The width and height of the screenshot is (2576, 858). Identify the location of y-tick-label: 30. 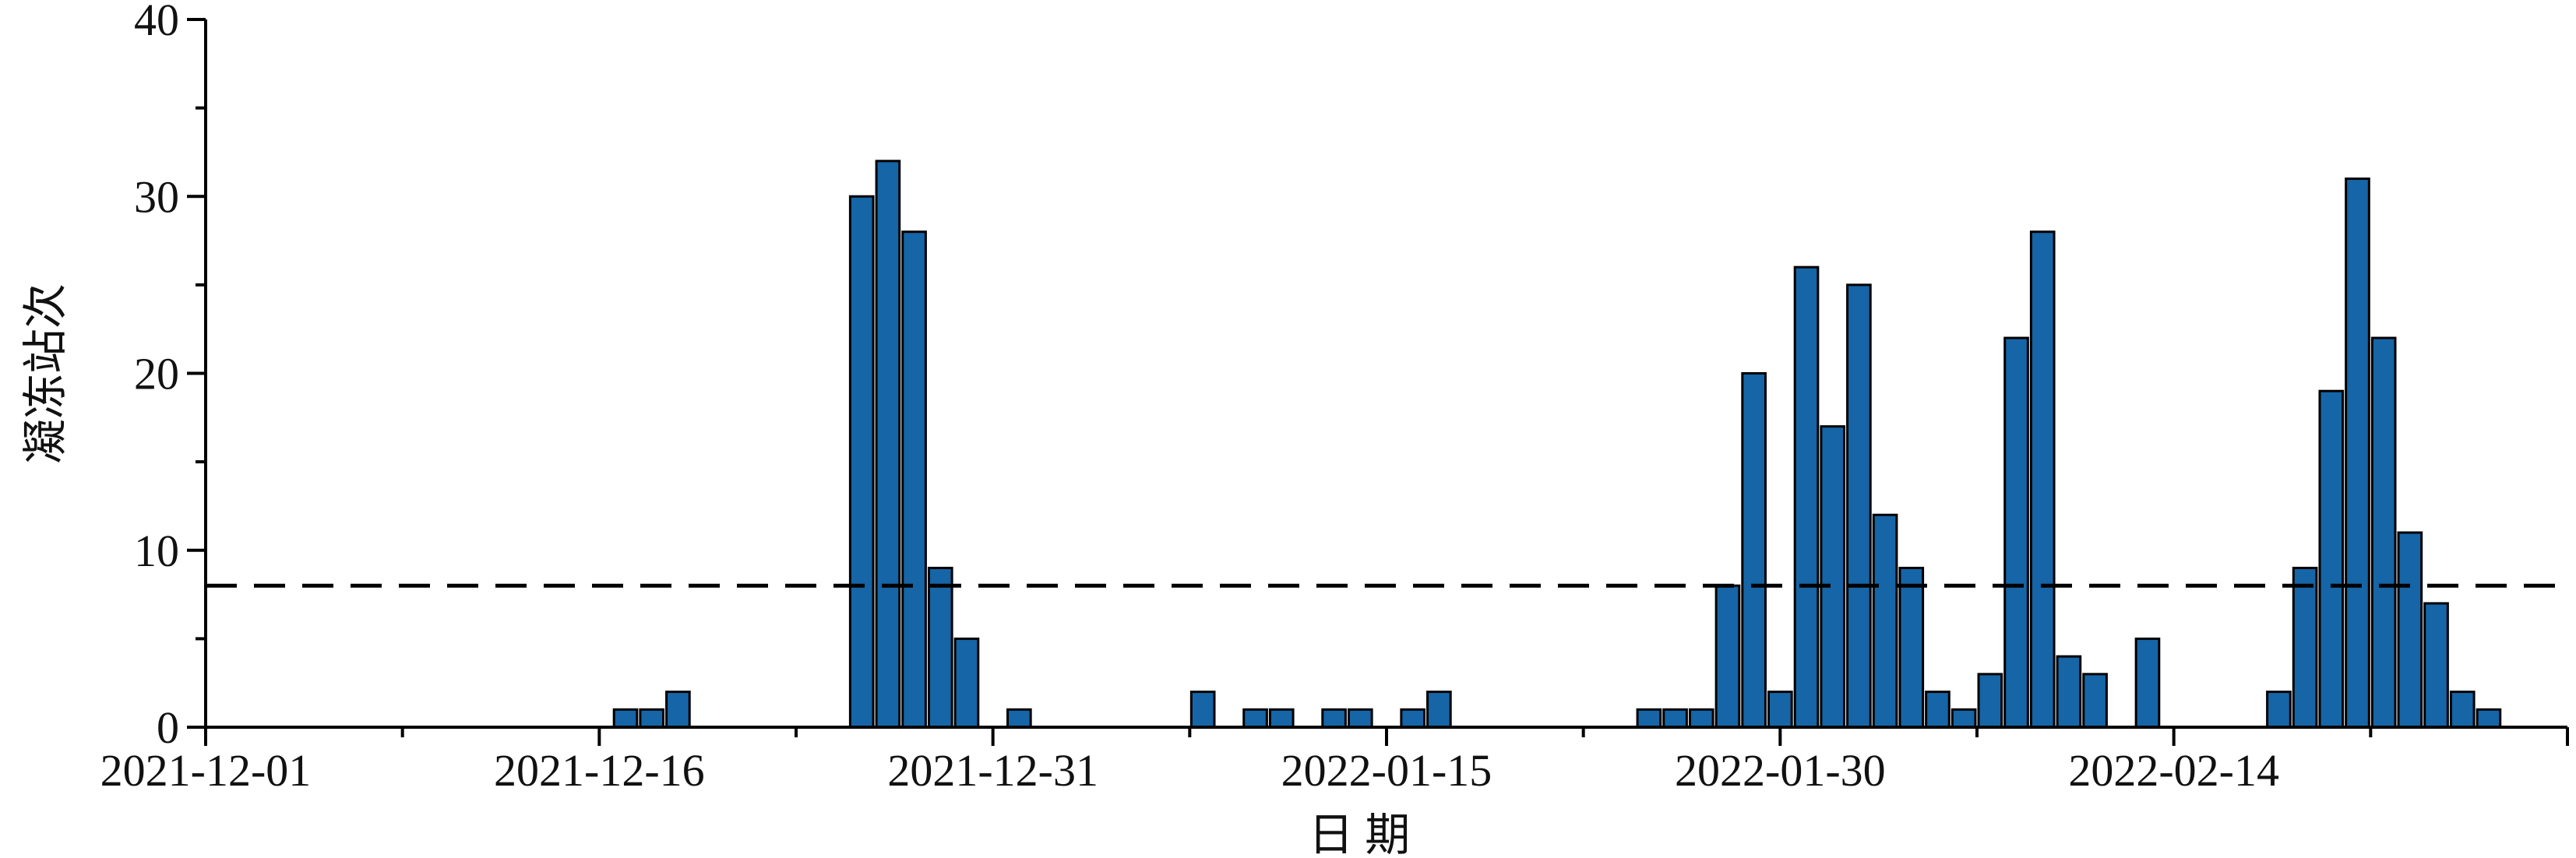
(157, 196).